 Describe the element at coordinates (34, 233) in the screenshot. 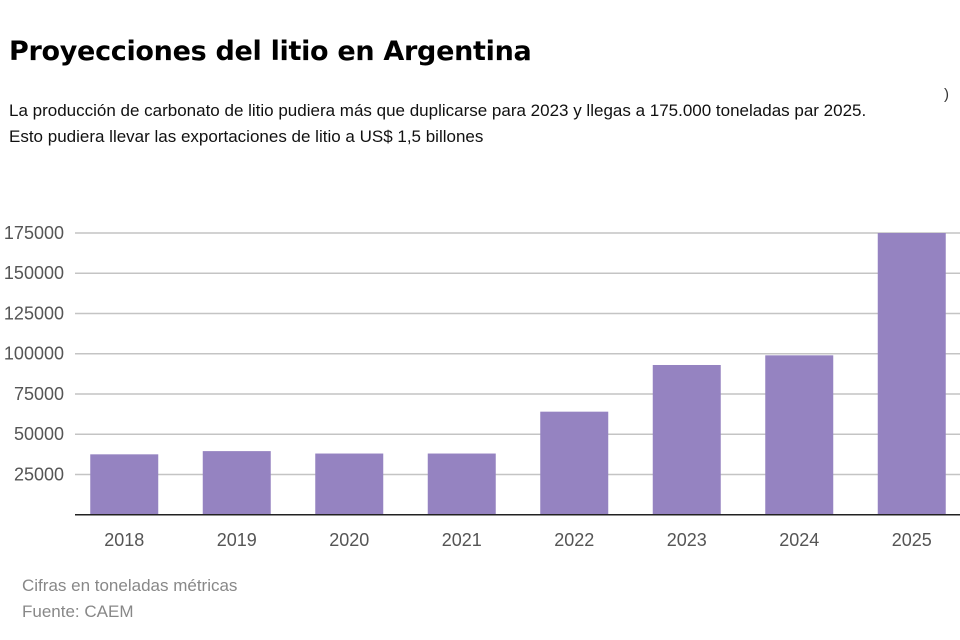

I see `y-tick-label: 175000` at that location.